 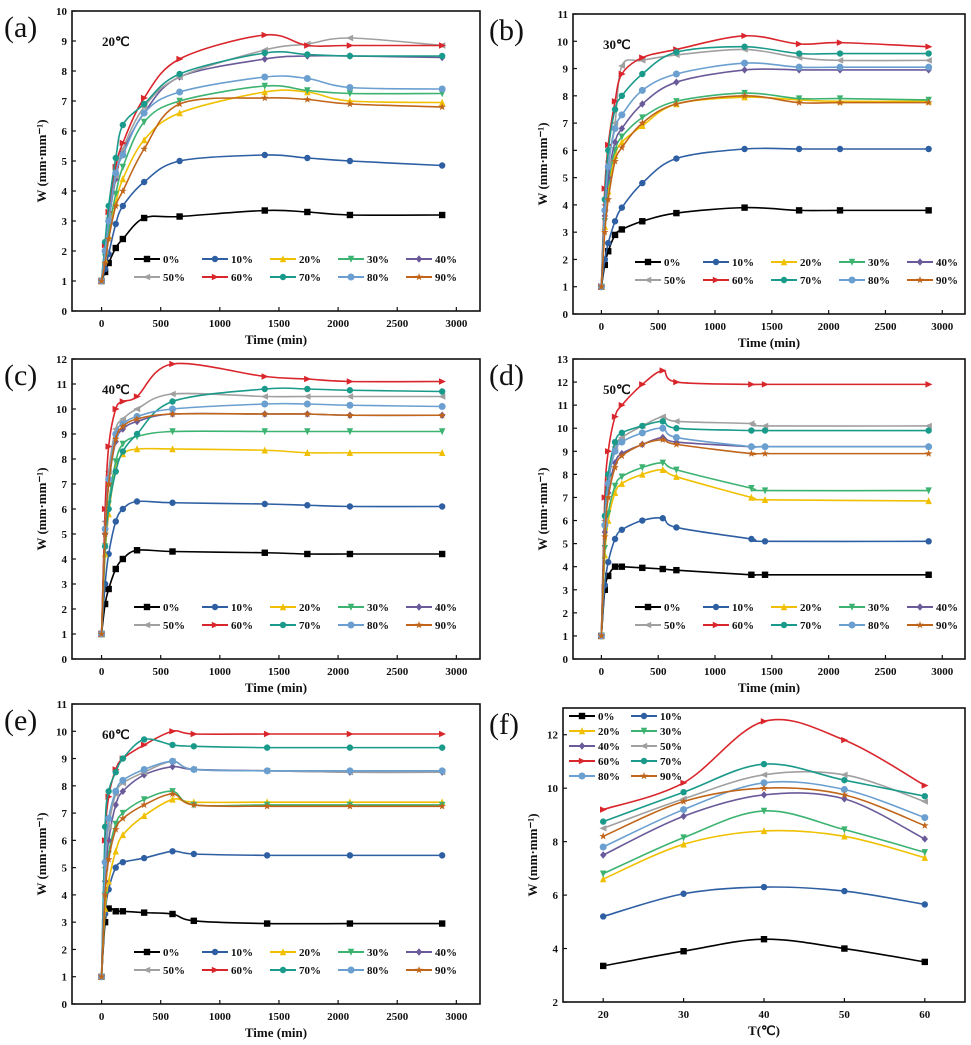 What do you see at coordinates (671, 777) in the screenshot?
I see `legend-label: 90%` at bounding box center [671, 777].